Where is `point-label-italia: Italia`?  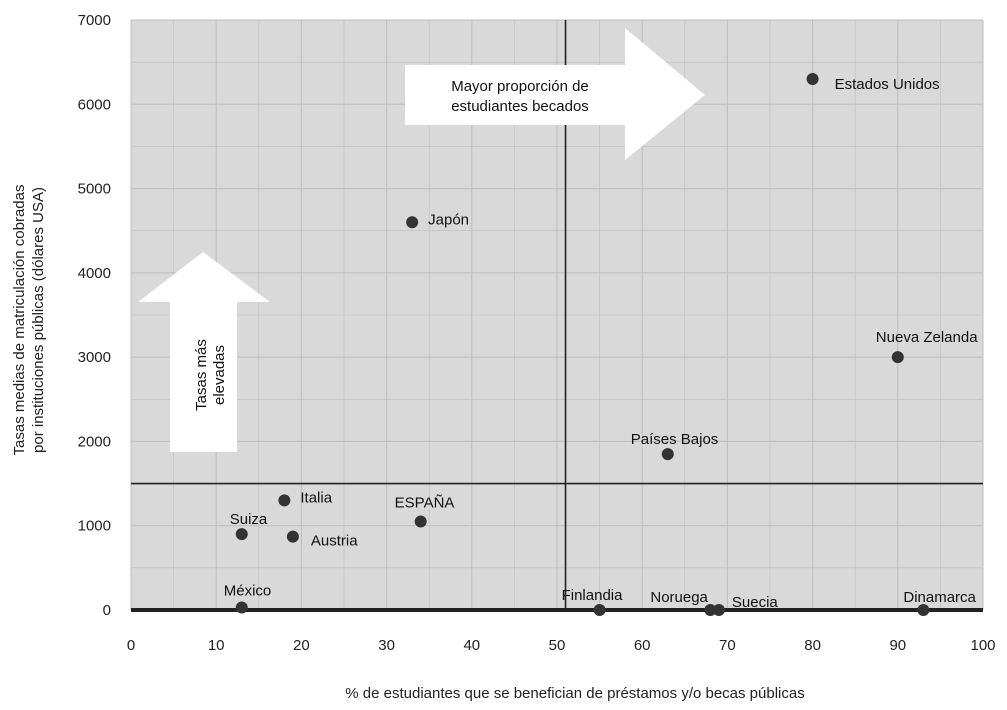
point-label-italia: Italia is located at coordinates (316, 497).